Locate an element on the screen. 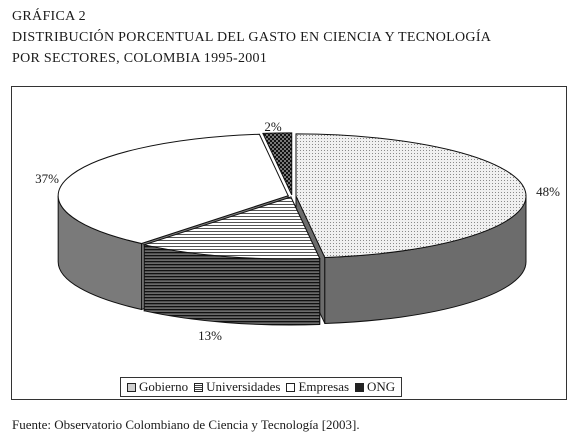 The height and width of the screenshot is (439, 580). legend-item-gobierno: Gobierno is located at coordinates (157, 387).